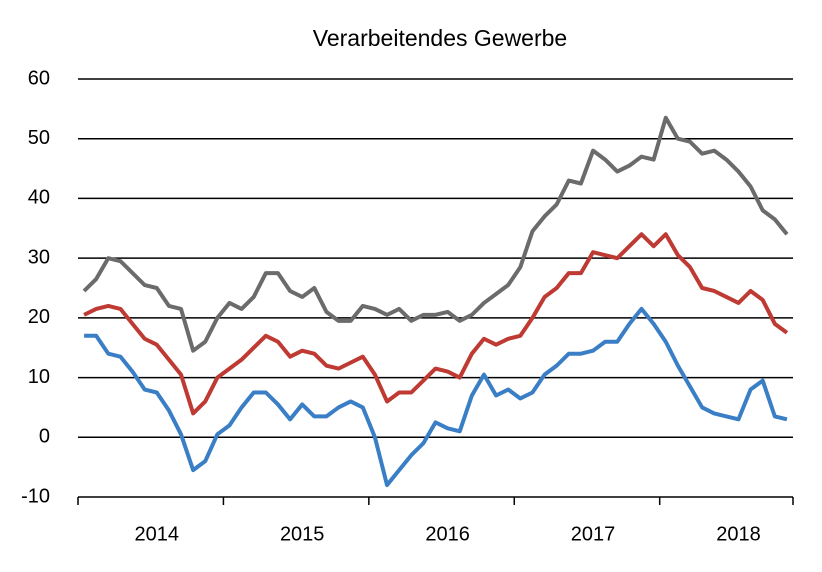 Image resolution: width=822 pixels, height=572 pixels. I want to click on x-tick-label: 2014, so click(157, 534).